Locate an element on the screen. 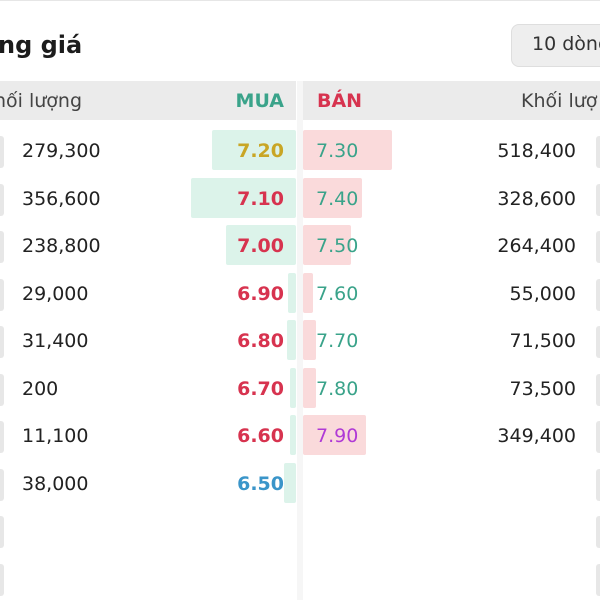  buy-volume: 200 is located at coordinates (40, 388).